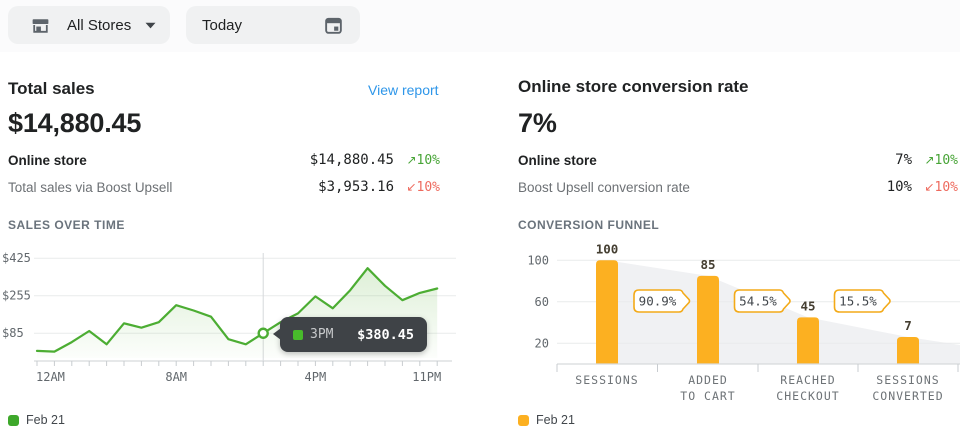 This screenshot has height=431, width=960. I want to click on row-value: 7%, so click(903, 160).